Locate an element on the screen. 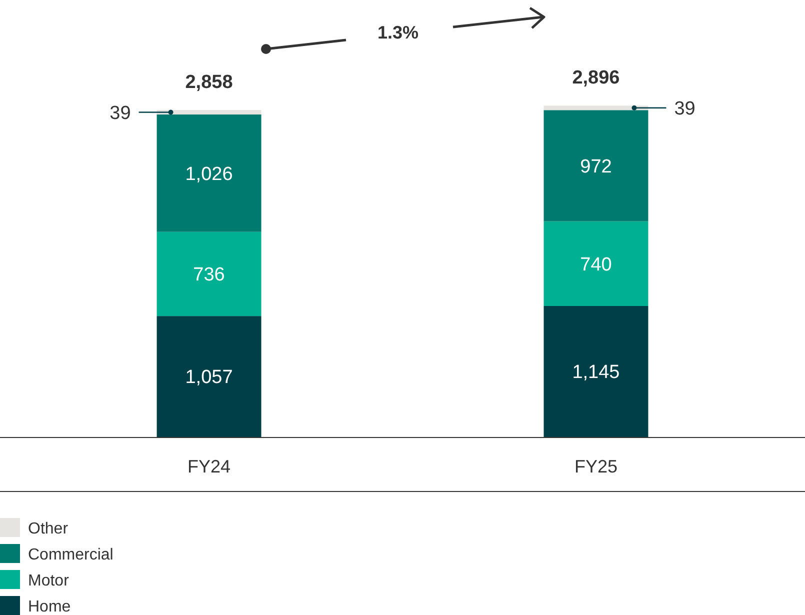 This screenshot has height=615, width=805. x-tick-label: FY24 is located at coordinates (209, 466).